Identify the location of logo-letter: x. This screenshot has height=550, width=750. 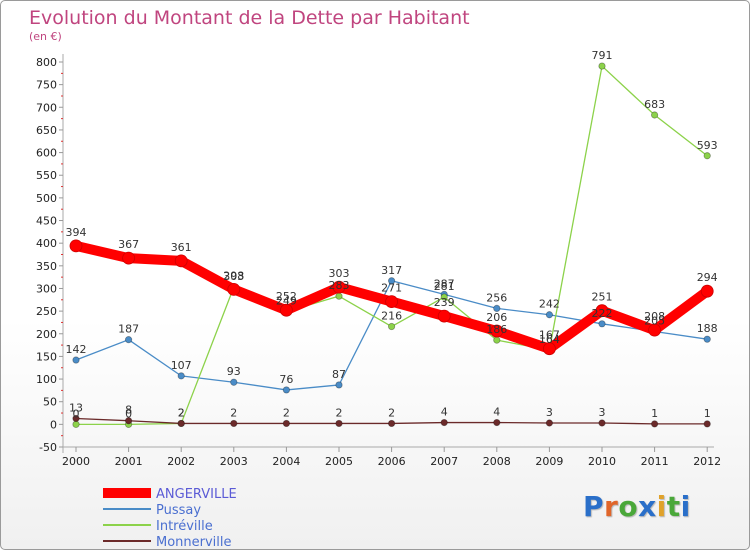
(647, 506).